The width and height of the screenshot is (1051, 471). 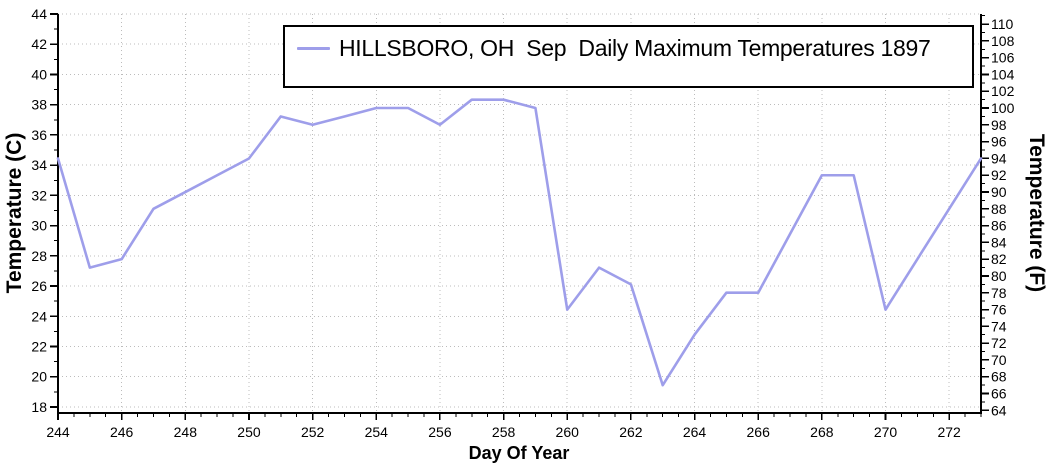 What do you see at coordinates (999, 158) in the screenshot?
I see `f-tick-label: 94` at bounding box center [999, 158].